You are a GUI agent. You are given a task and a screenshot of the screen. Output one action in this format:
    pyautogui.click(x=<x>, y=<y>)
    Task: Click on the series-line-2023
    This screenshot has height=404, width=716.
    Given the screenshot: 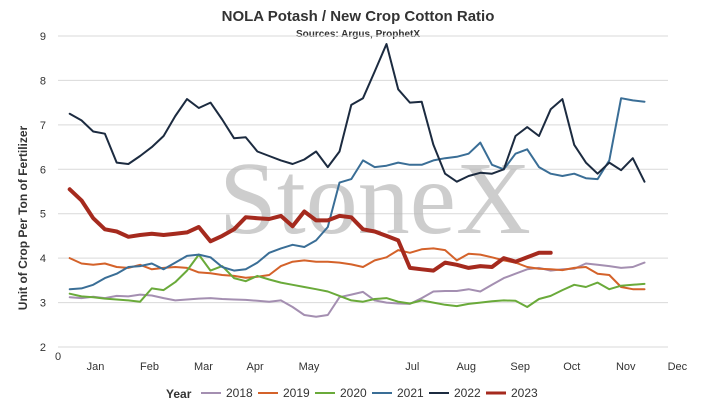 What is the action you would take?
    pyautogui.click(x=310, y=230)
    